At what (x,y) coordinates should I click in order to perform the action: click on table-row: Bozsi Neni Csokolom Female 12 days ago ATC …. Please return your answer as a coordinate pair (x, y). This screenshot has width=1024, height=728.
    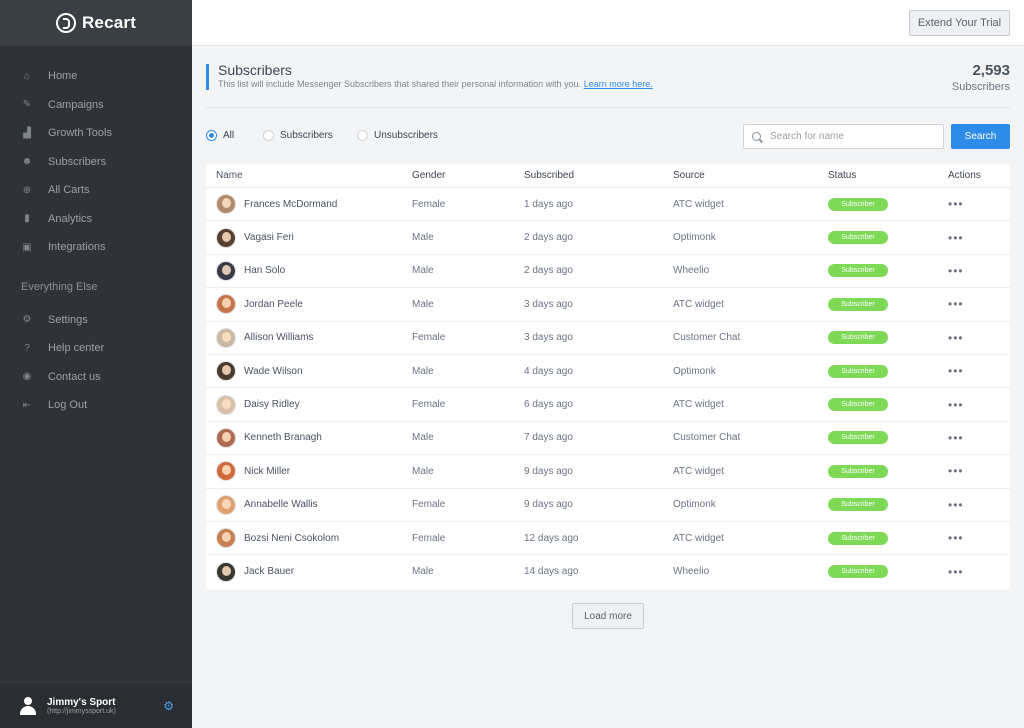
    Looking at the image, I should click on (608, 539).